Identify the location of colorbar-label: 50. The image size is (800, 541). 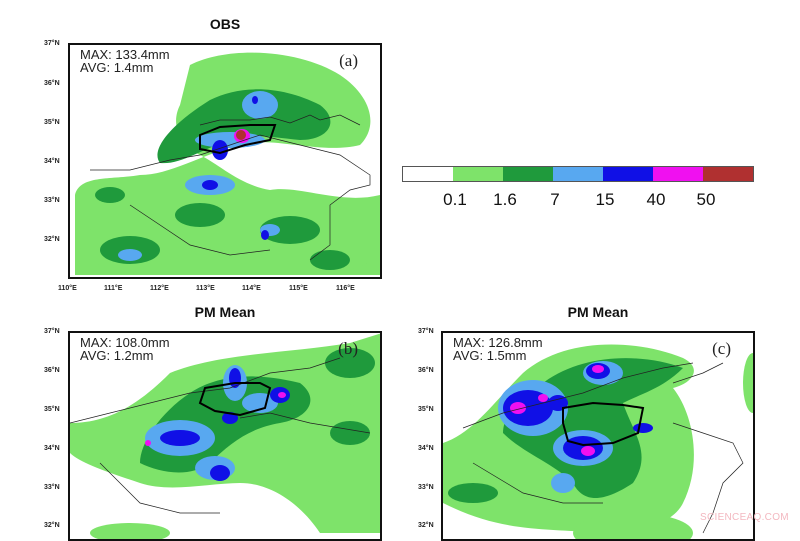
(706, 199).